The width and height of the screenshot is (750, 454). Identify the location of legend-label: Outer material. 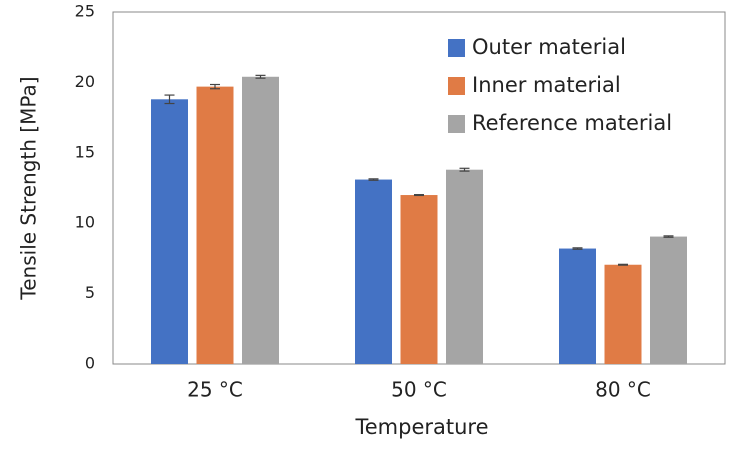
(549, 47).